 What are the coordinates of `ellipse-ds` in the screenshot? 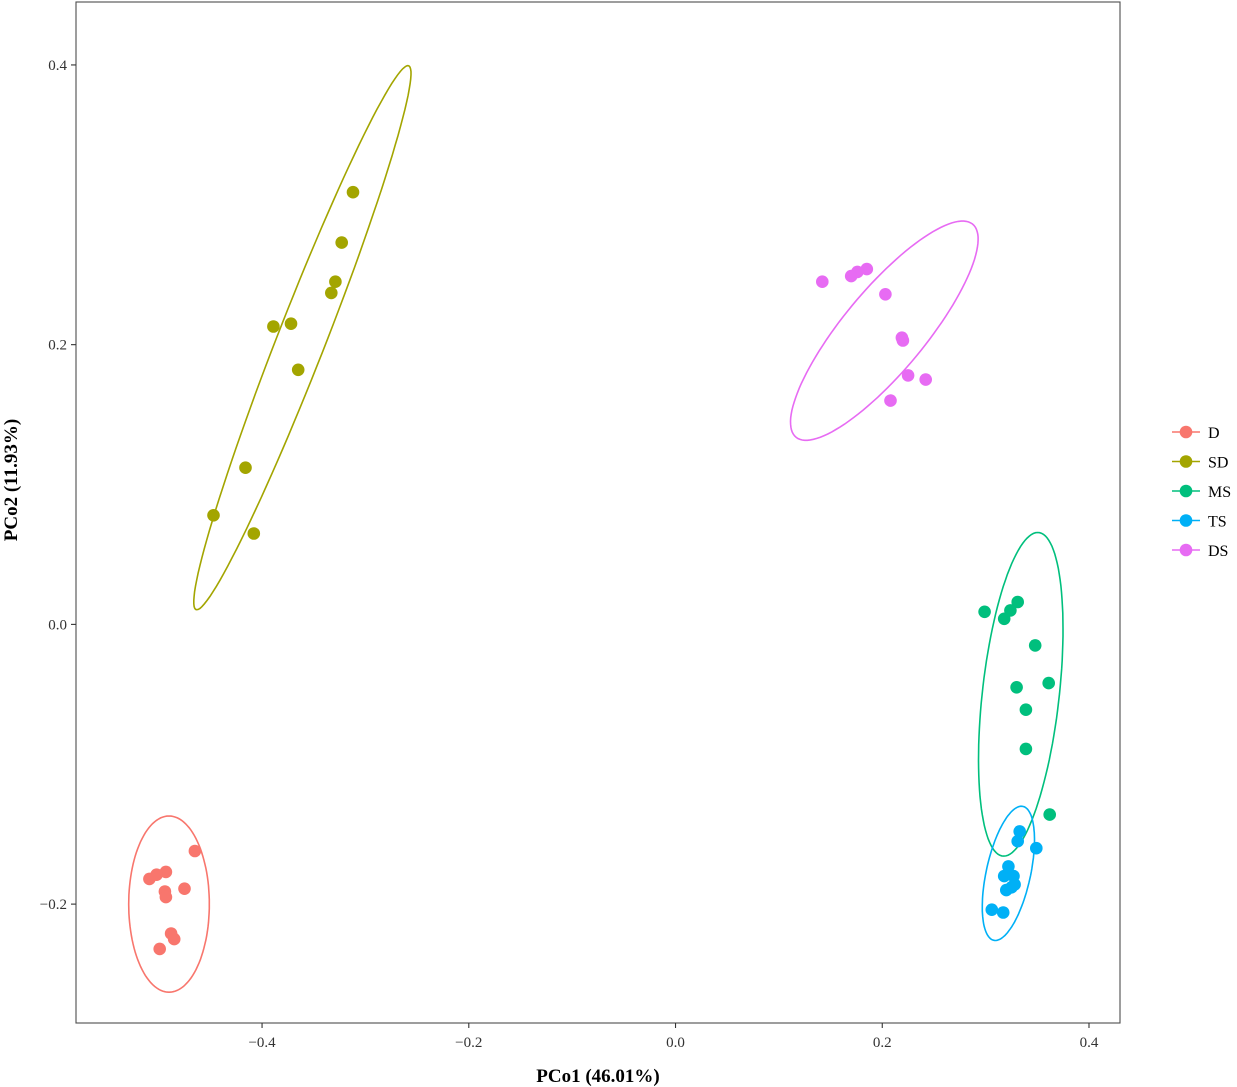 It's located at (884, 331).